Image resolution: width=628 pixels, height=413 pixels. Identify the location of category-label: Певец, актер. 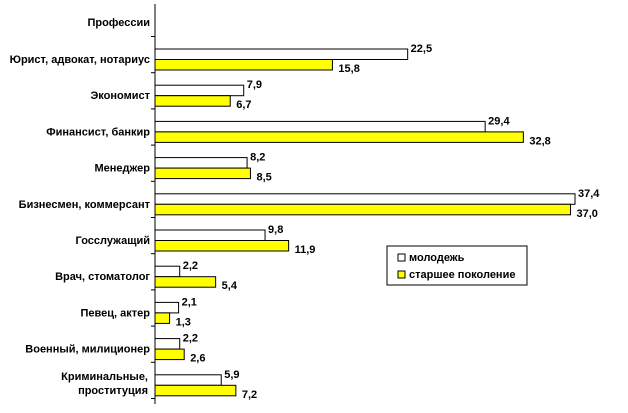
(116, 313).